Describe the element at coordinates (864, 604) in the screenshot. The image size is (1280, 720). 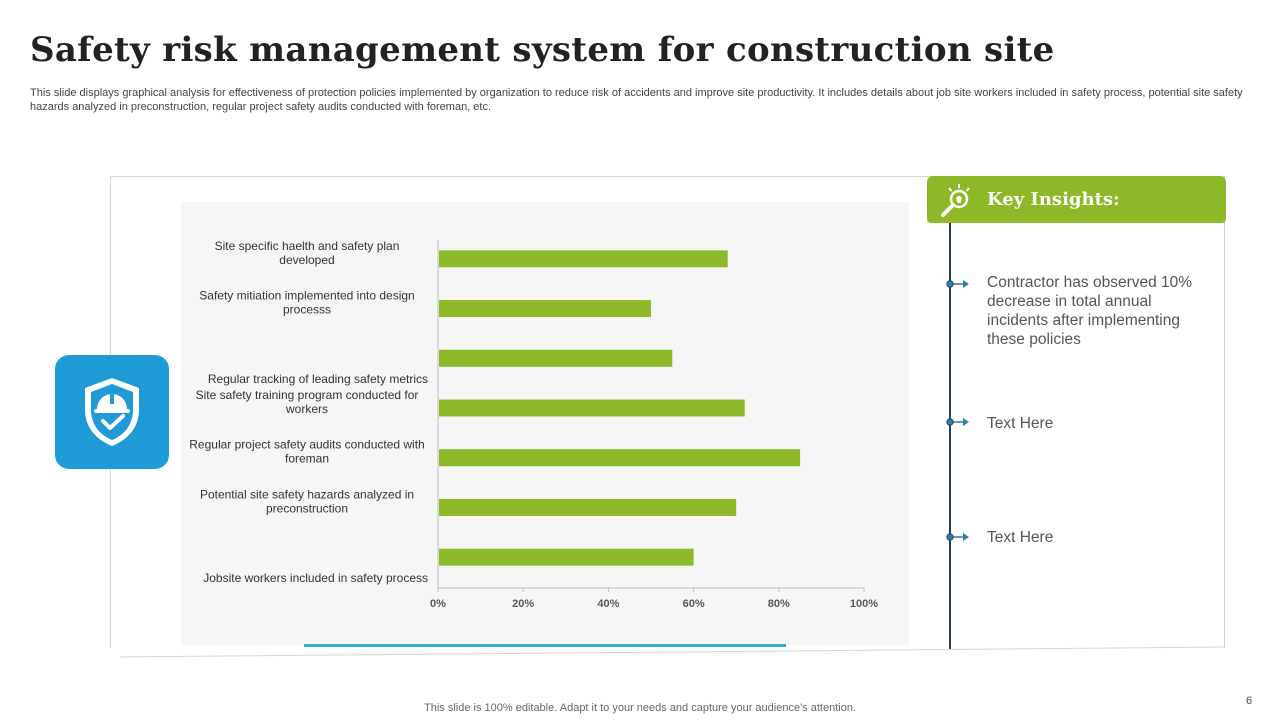
I see `x-tick-label: 100%` at that location.